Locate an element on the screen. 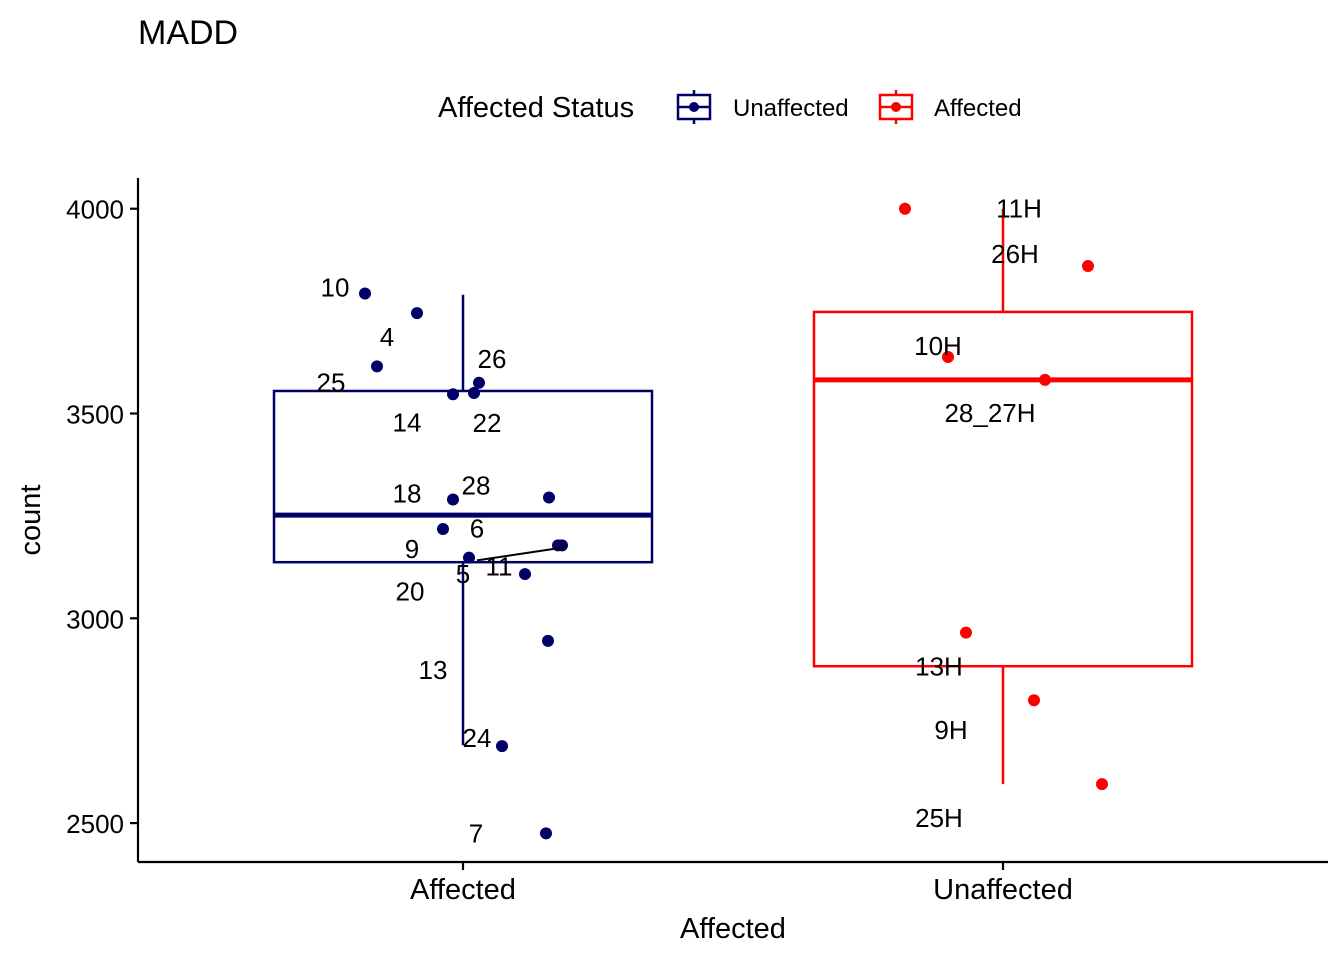 The height and width of the screenshot is (960, 1344). point-label: 5 is located at coordinates (463, 574).